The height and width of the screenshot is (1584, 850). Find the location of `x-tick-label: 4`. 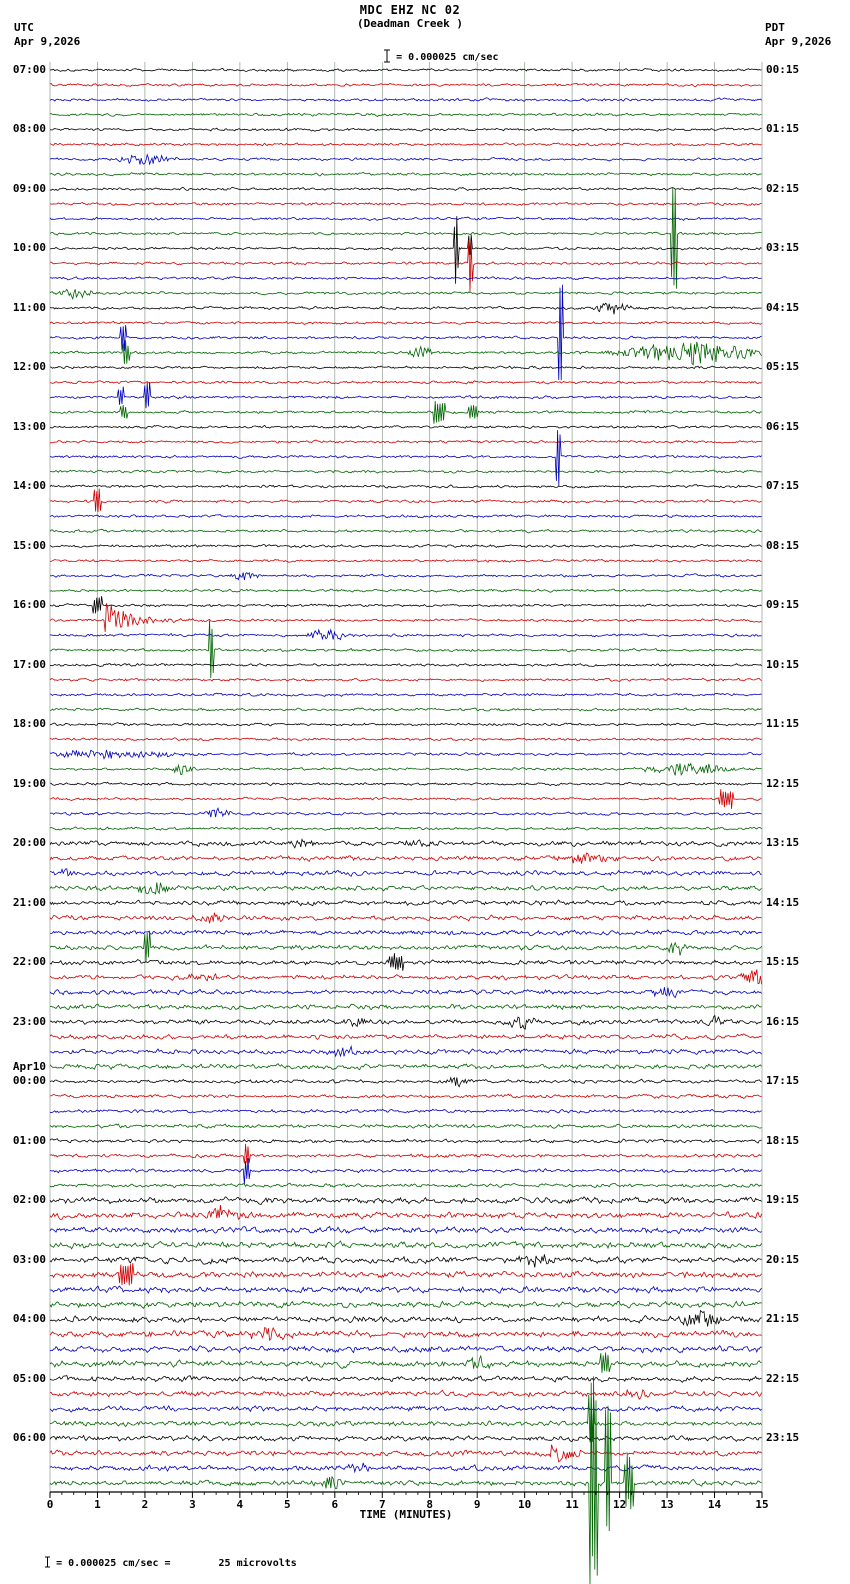

x-tick-label: 4 is located at coordinates (240, 1504).